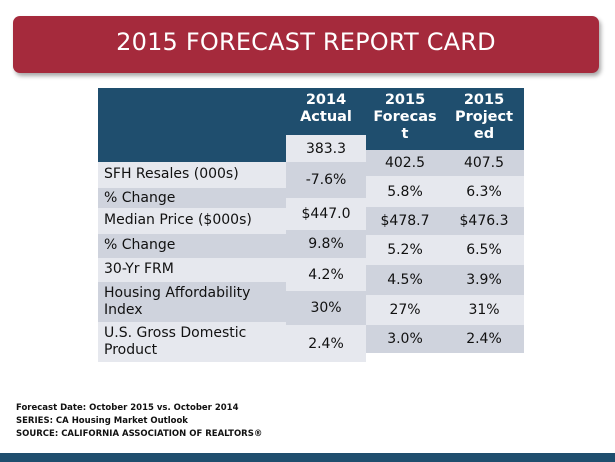  Describe the element at coordinates (484, 221) in the screenshot. I see `projected-value: $476.3` at that location.